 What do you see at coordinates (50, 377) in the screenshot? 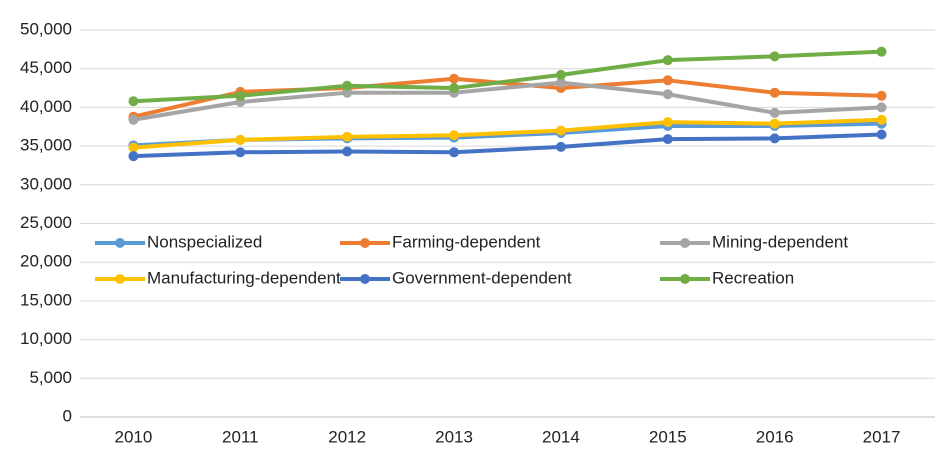
I see `y-tick-label: 5,000` at bounding box center [50, 377].